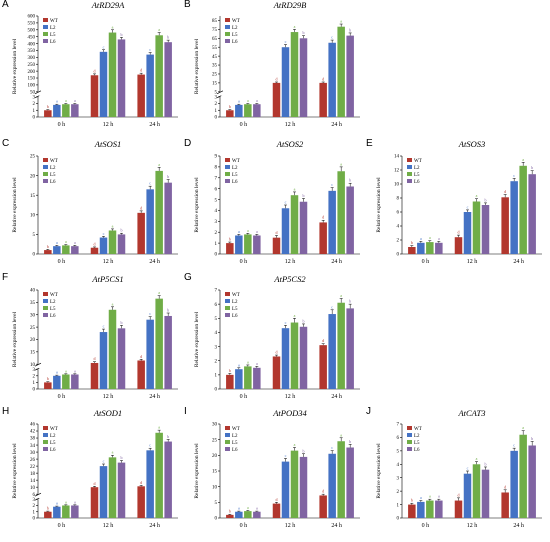 Image resolution: width=550 pixels, height=542 pixels. Describe the element at coordinates (32, 65) in the screenshot. I see `y-tick-label: 250` at that location.